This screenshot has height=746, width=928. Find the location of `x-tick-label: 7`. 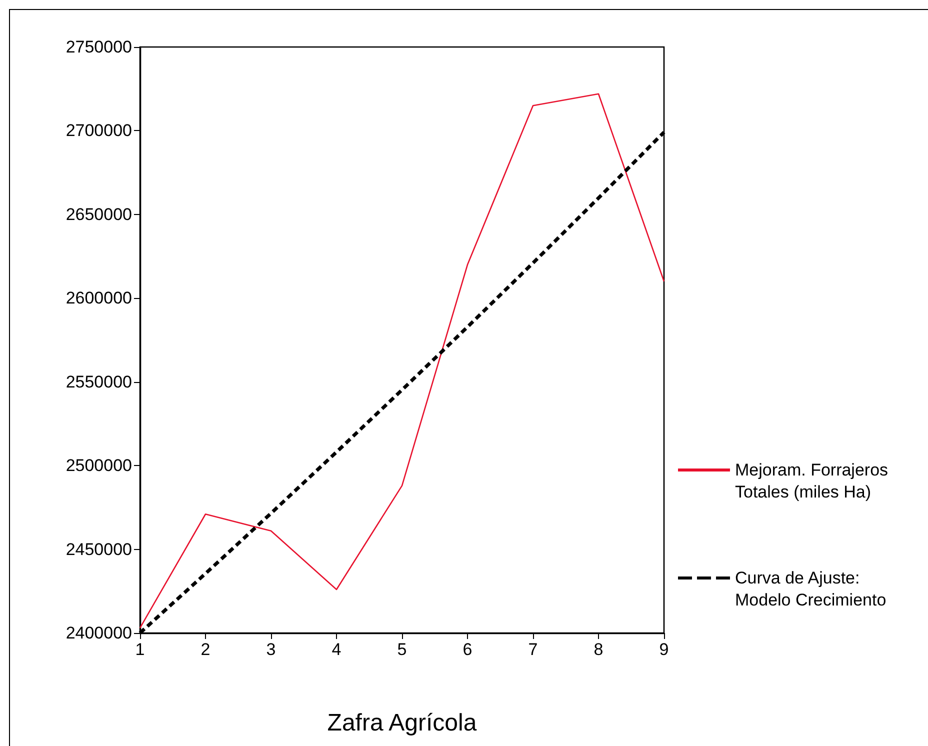

x-tick-label: 7 is located at coordinates (533, 649).